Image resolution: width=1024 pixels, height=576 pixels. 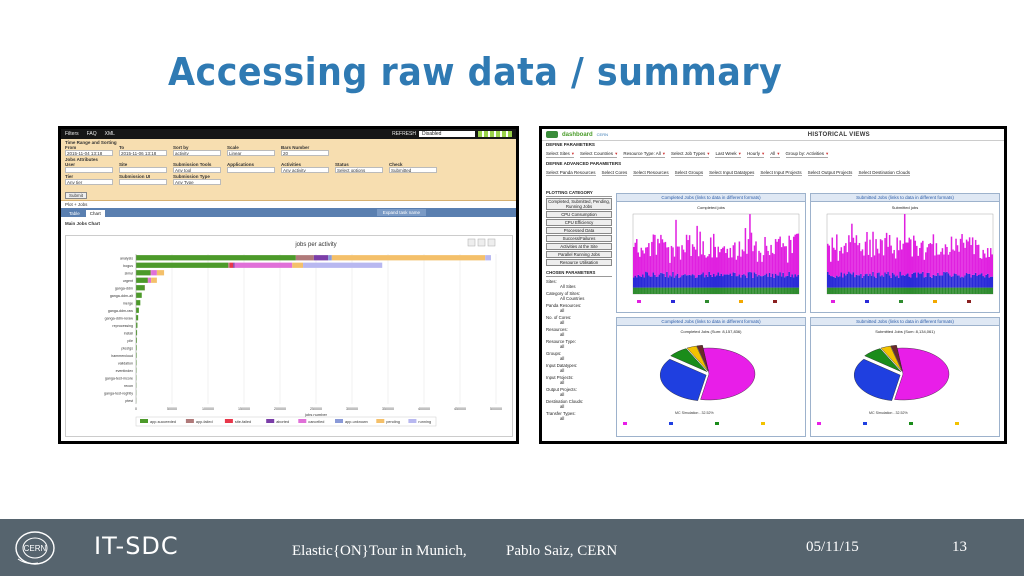 What do you see at coordinates (579, 254) in the screenshot?
I see `plot-category-button: Parallel Running Jobs` at bounding box center [579, 254].